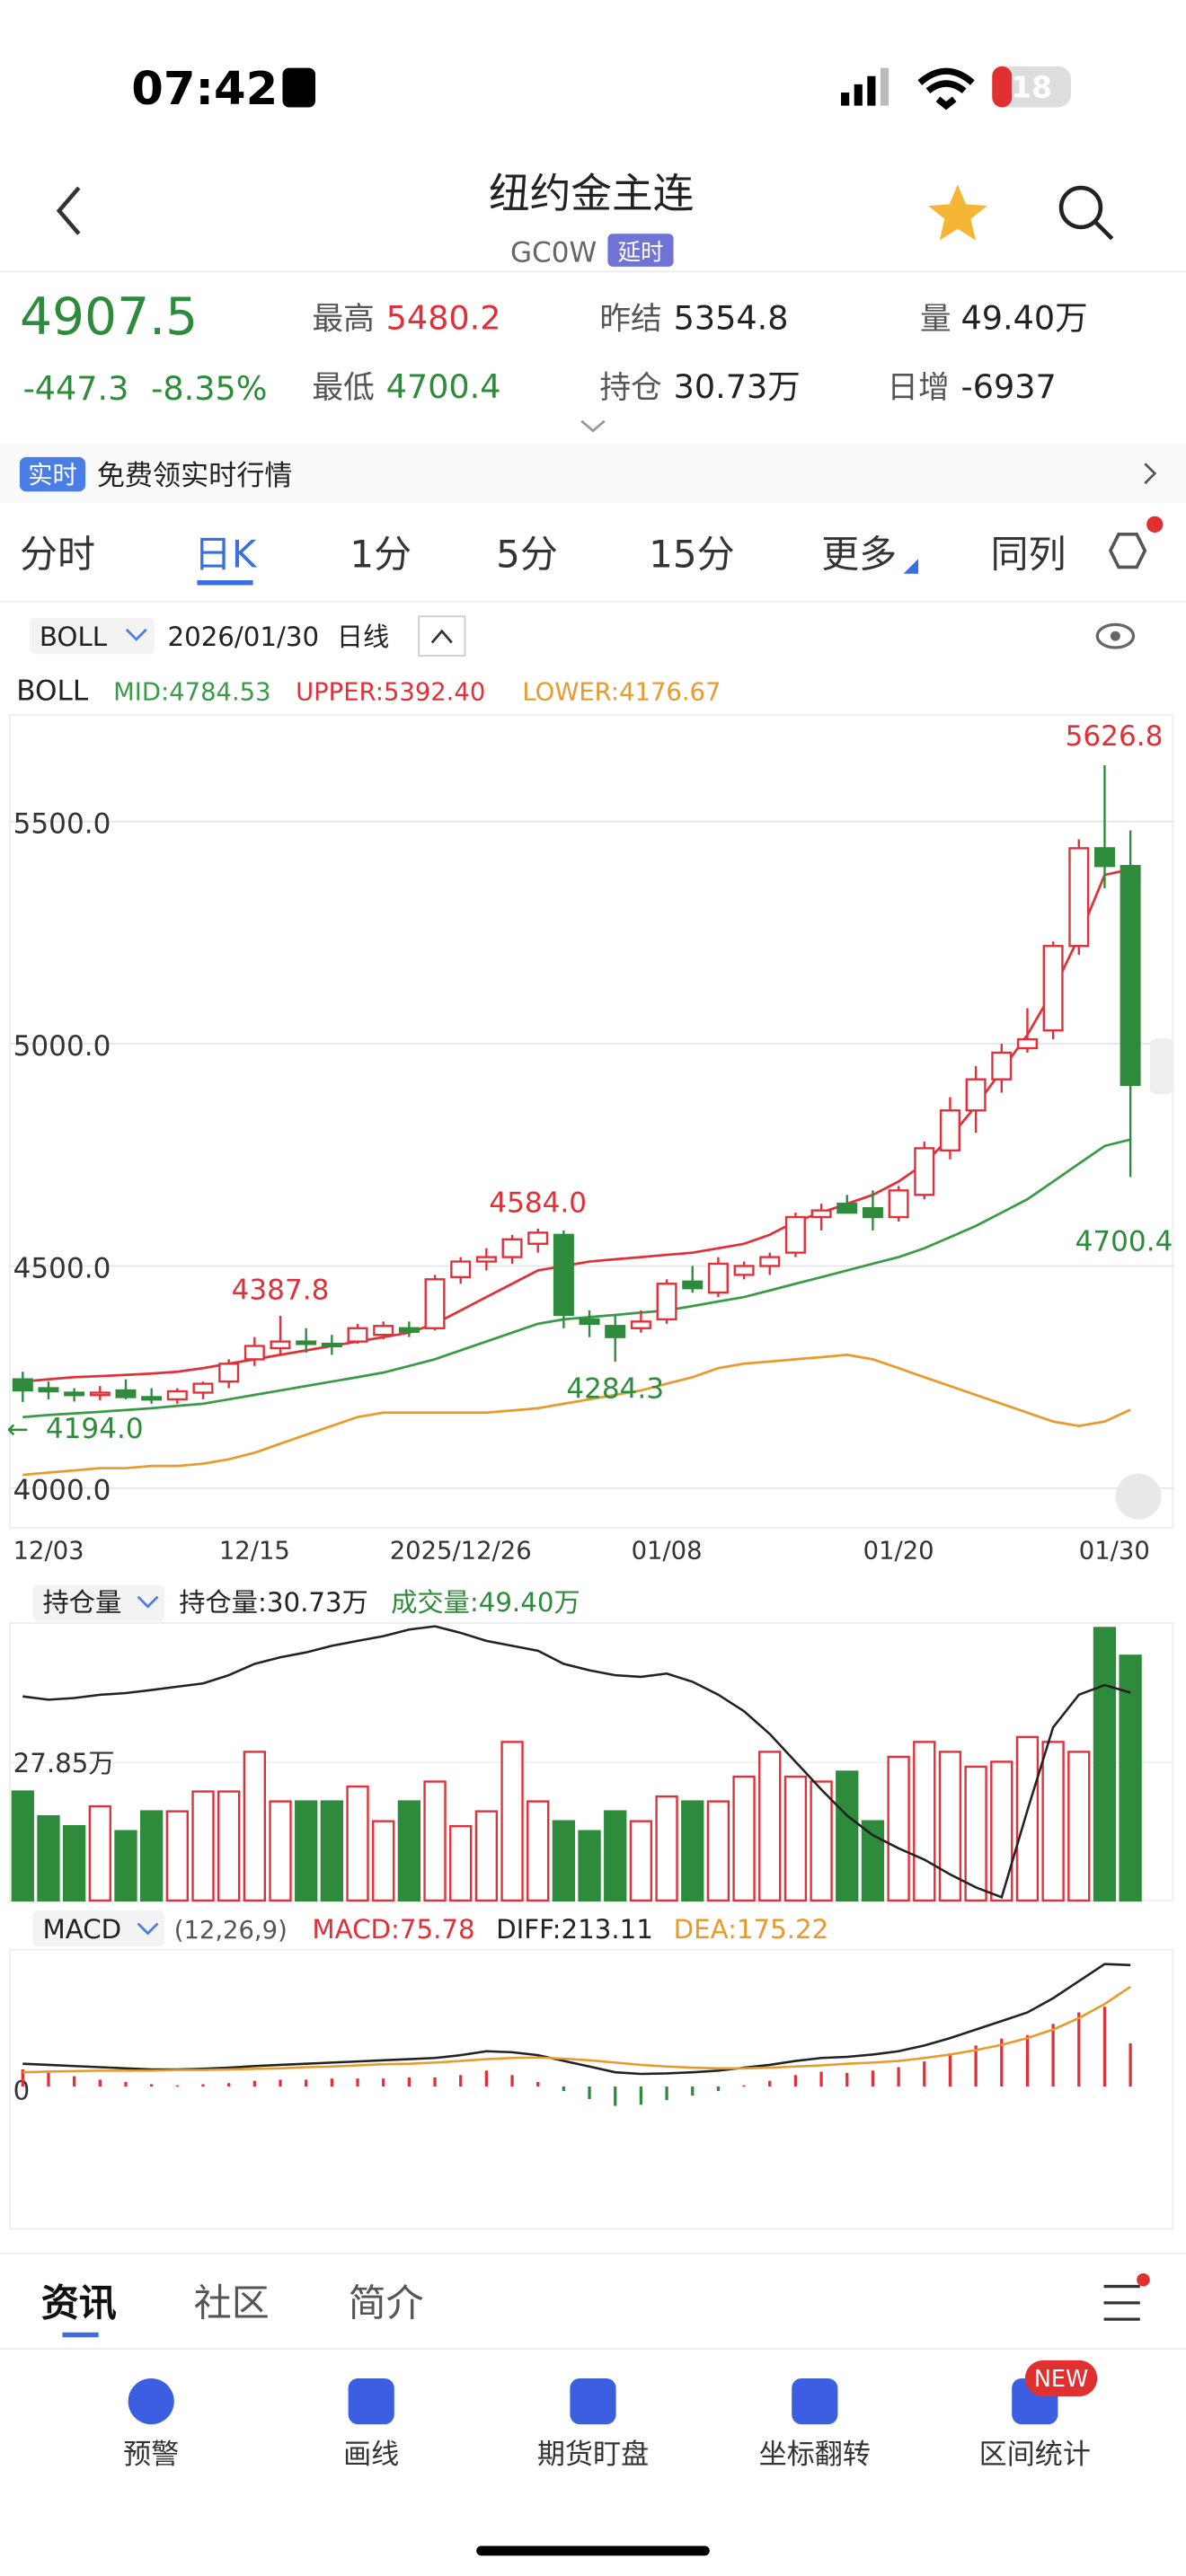 The width and height of the screenshot is (1186, 2576). What do you see at coordinates (1115, 736) in the screenshot?
I see `price-annotation: 5626.8` at bounding box center [1115, 736].